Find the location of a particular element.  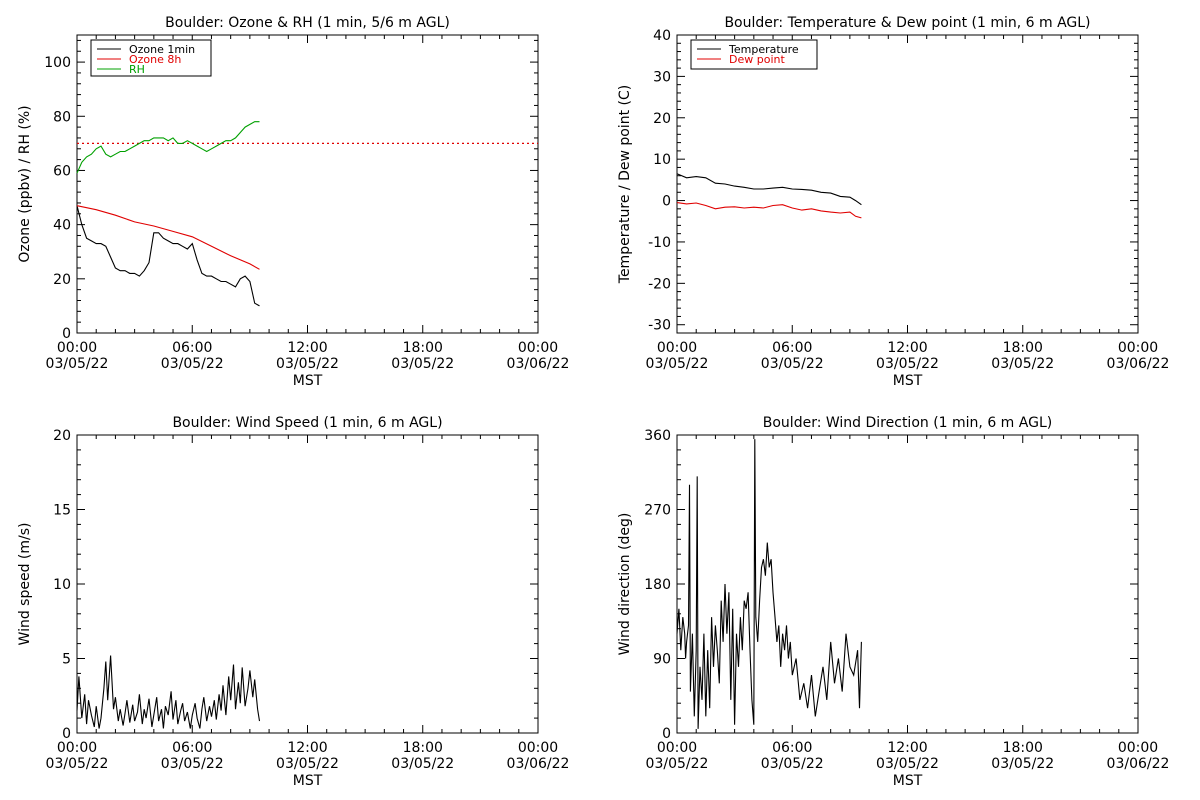

y-tick-label: 90 is located at coordinates (662, 660).